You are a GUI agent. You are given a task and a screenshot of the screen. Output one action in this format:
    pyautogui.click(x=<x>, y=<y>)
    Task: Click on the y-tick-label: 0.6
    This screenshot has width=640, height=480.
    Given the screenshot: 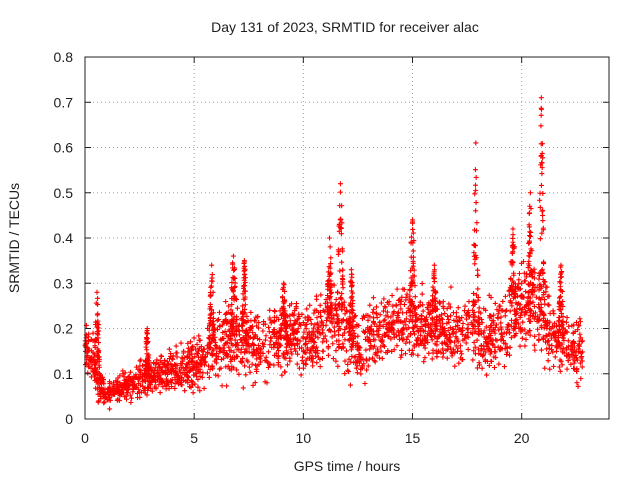 What is the action you would take?
    pyautogui.click(x=64, y=148)
    